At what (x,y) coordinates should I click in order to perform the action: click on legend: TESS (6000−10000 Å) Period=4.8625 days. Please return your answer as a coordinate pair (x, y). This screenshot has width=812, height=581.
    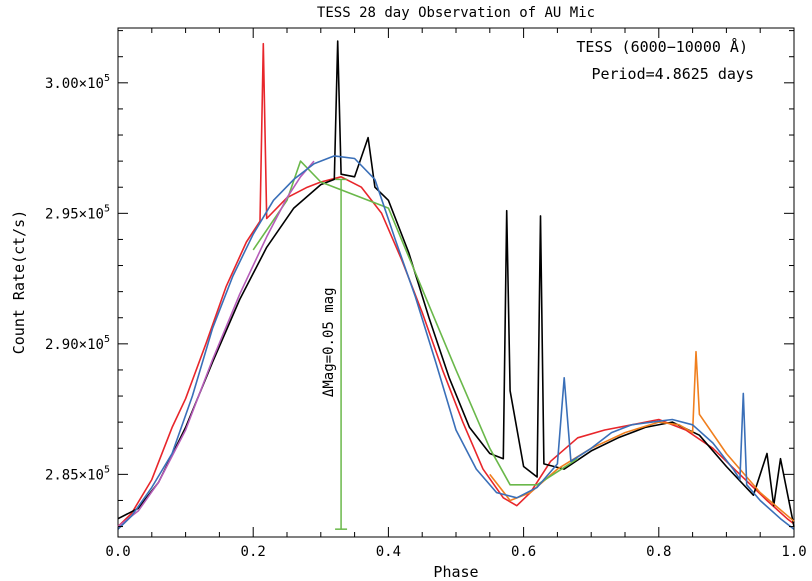
    Looking at the image, I should click on (665, 60).